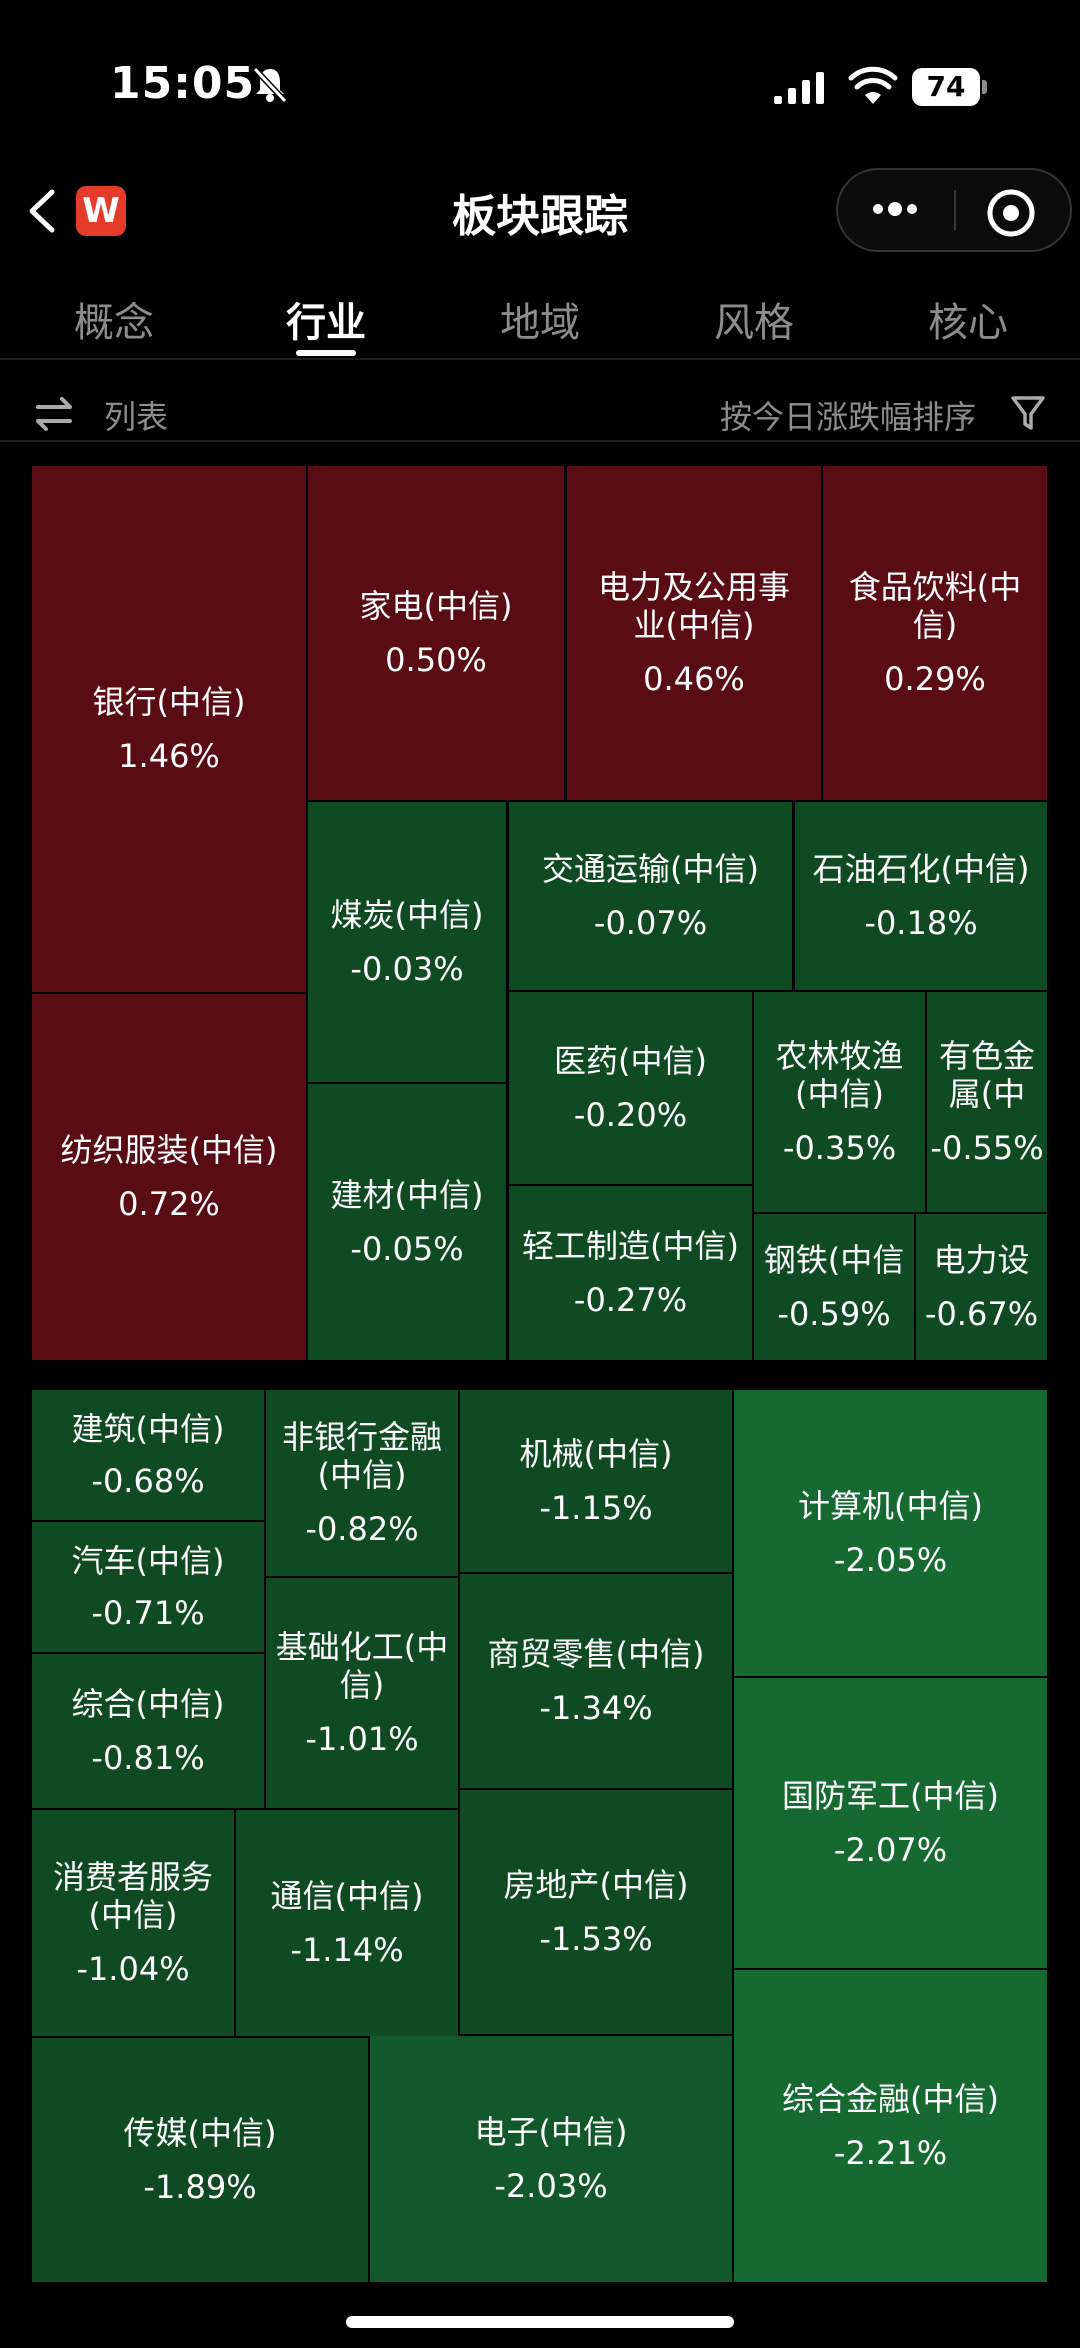 Image resolution: width=1080 pixels, height=2348 pixels. What do you see at coordinates (270, 85) in the screenshot?
I see `bell-muted-icon` at bounding box center [270, 85].